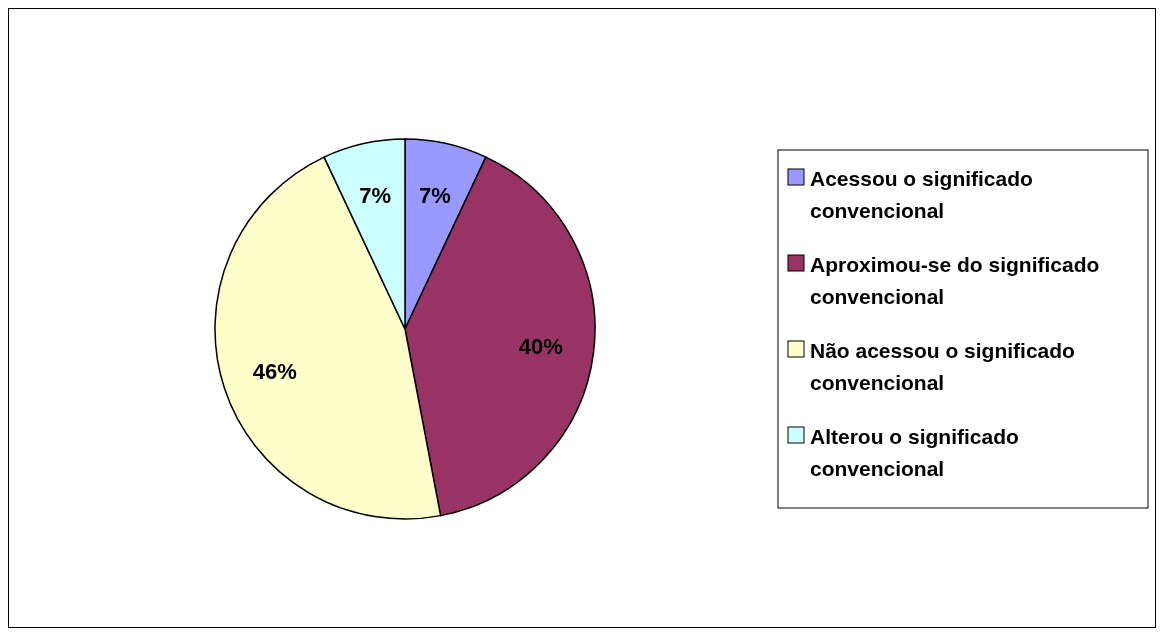  I want to click on legend-label: Alterou o significado convencional, so click(914, 452).